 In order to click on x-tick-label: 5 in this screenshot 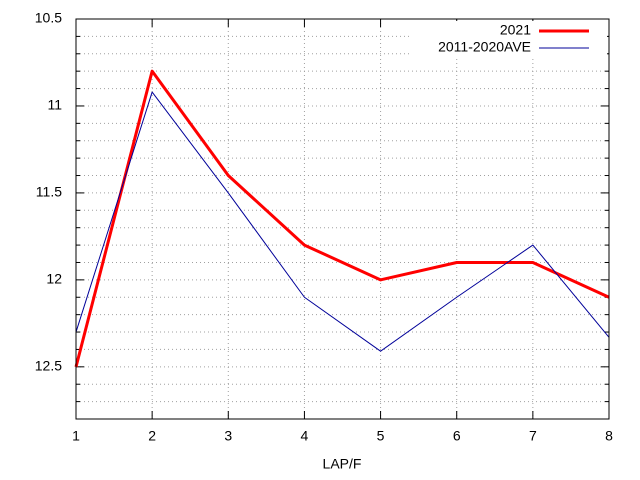, I will do `click(381, 436)`.